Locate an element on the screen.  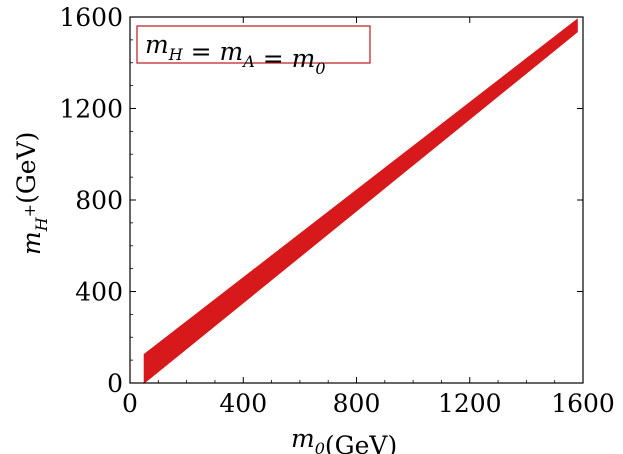
x-tick-label: 1600 is located at coordinates (583, 403).